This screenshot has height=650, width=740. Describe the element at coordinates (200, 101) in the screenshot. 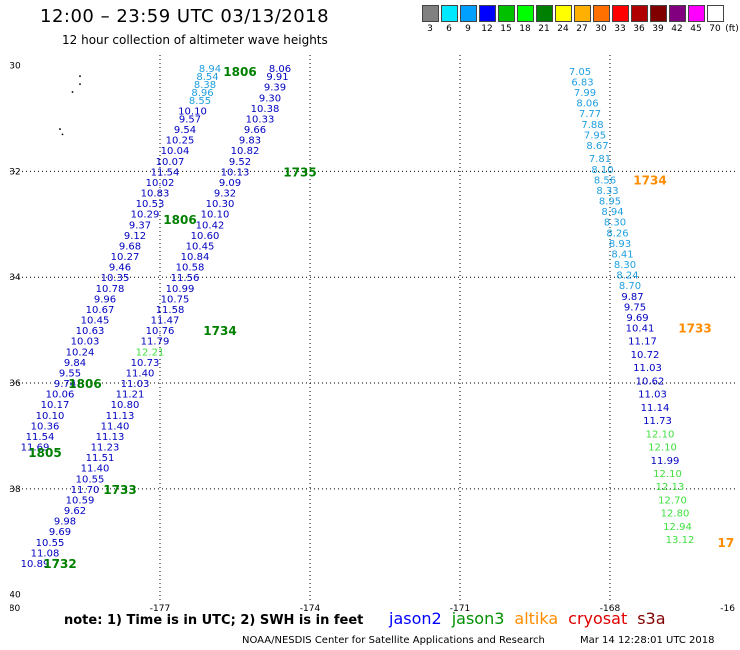

I see `wave-height-label: 8.55` at that location.